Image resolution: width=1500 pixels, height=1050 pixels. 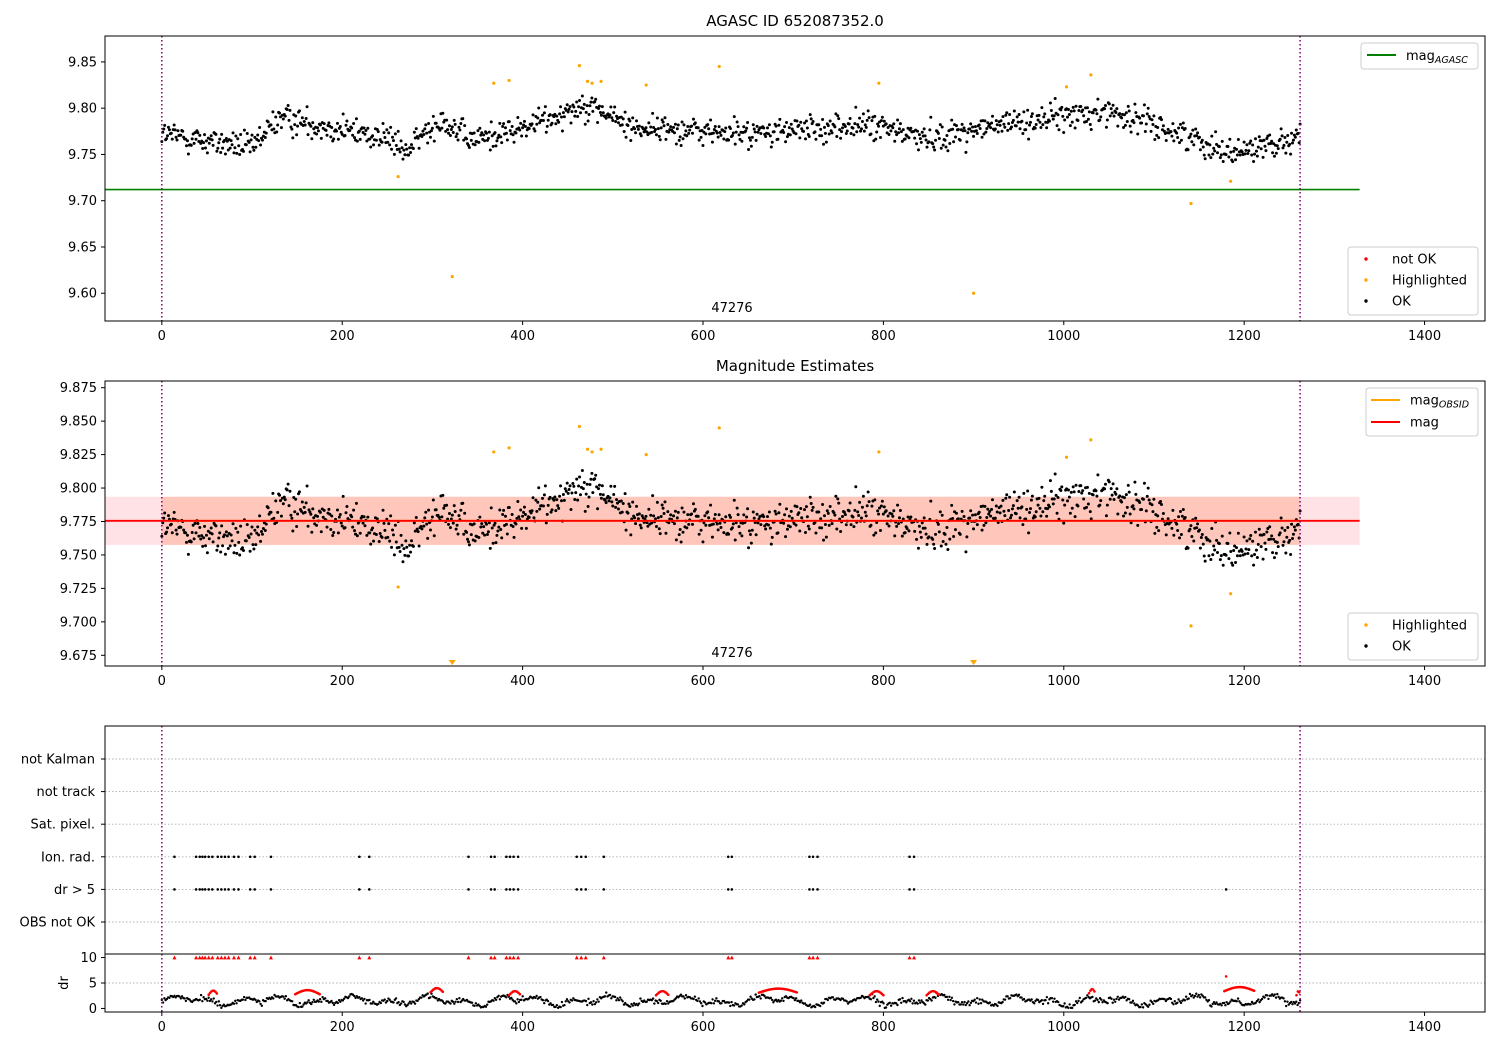 What do you see at coordinates (585, 957) in the screenshot?
I see `clipped-marker` at bounding box center [585, 957].